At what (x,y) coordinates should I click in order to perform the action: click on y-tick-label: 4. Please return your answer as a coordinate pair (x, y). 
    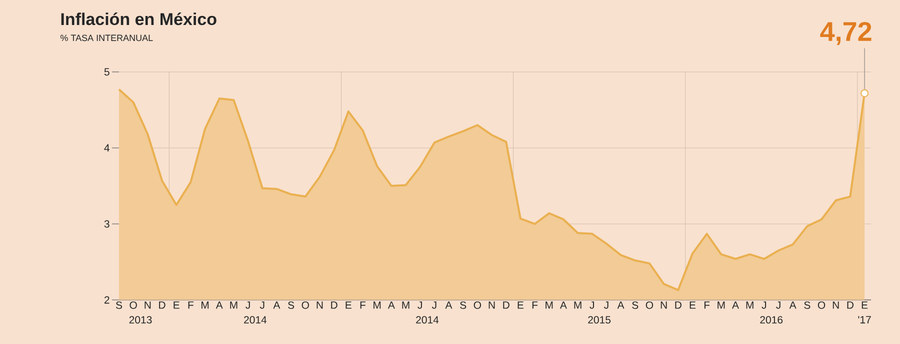
    Looking at the image, I should click on (107, 148).